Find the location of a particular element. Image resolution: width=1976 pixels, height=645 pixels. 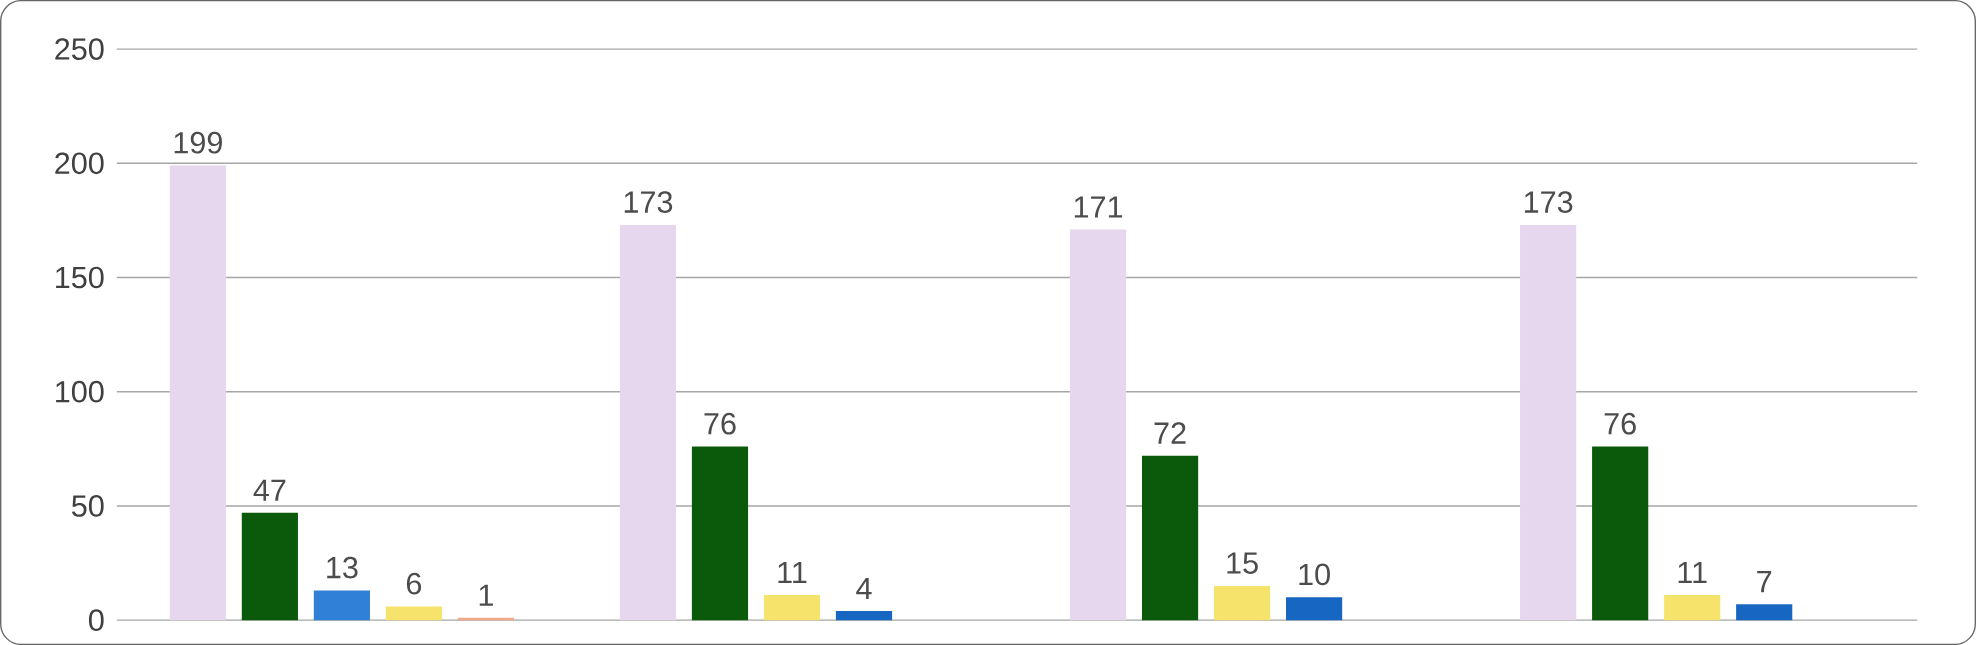

data-label: 13 is located at coordinates (342, 567).